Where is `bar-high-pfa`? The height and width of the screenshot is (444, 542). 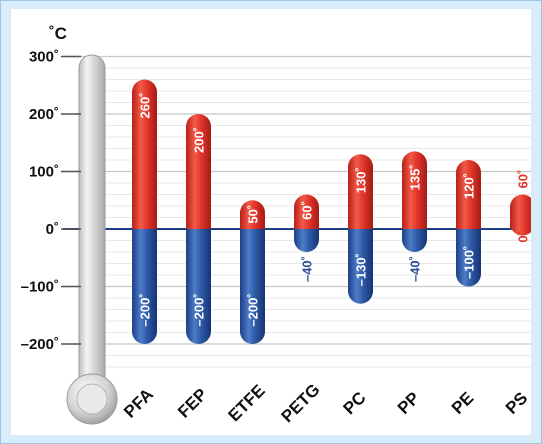
bar-high-pfa is located at coordinates (144, 154).